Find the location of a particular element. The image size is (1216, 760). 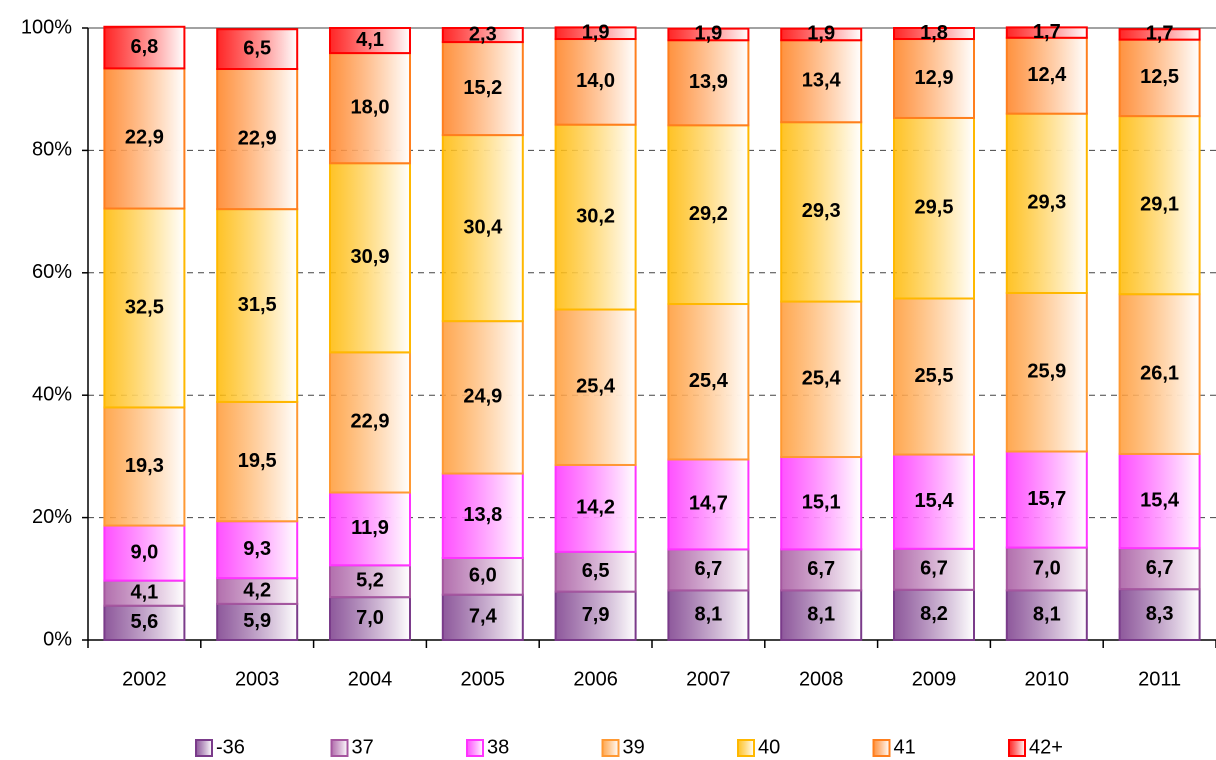

value-label: 15,1 is located at coordinates (821, 502).